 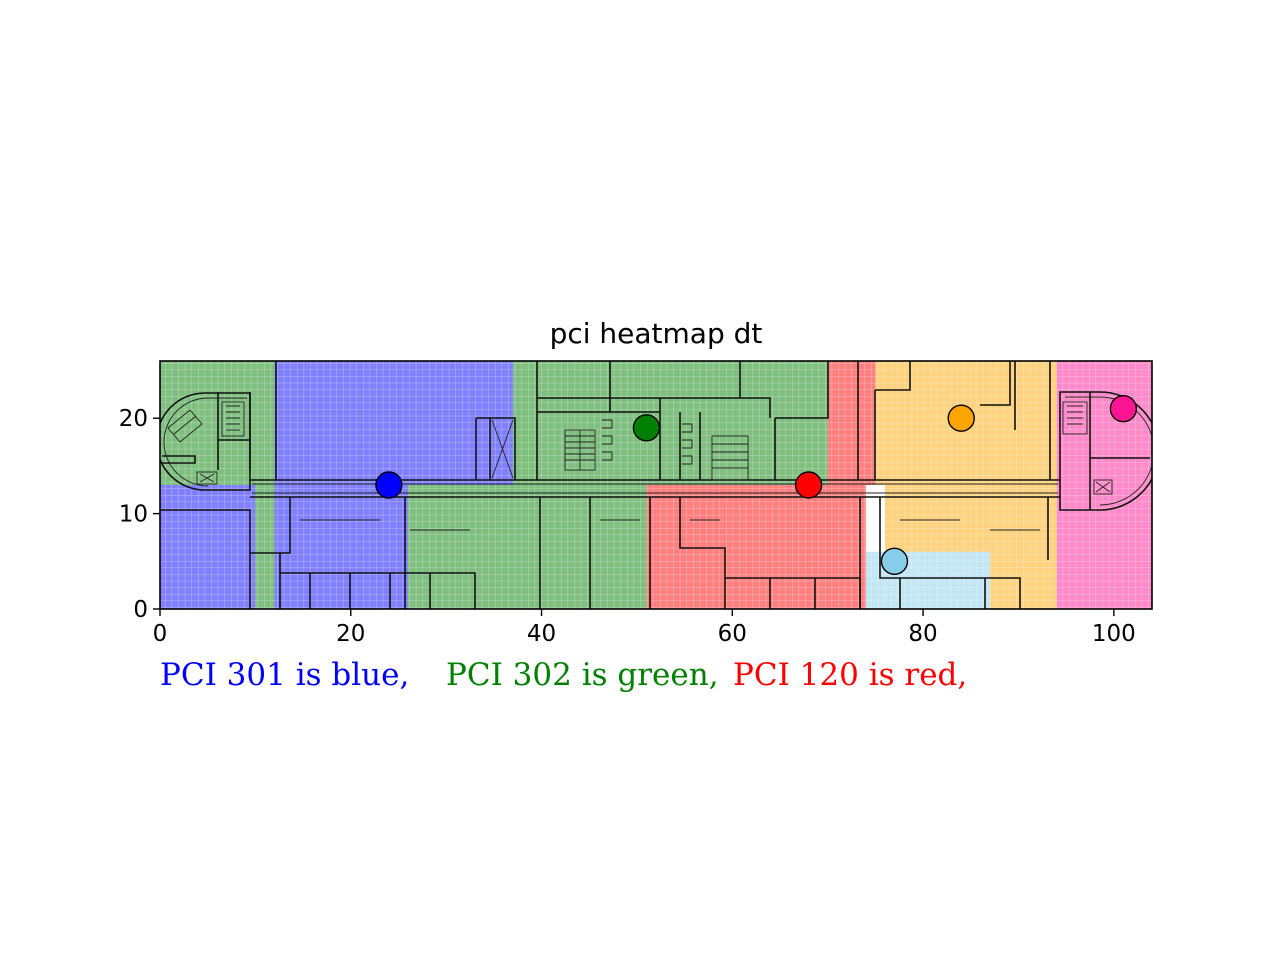 I want to click on y-axis: 0 10 20, so click(x=139, y=514).